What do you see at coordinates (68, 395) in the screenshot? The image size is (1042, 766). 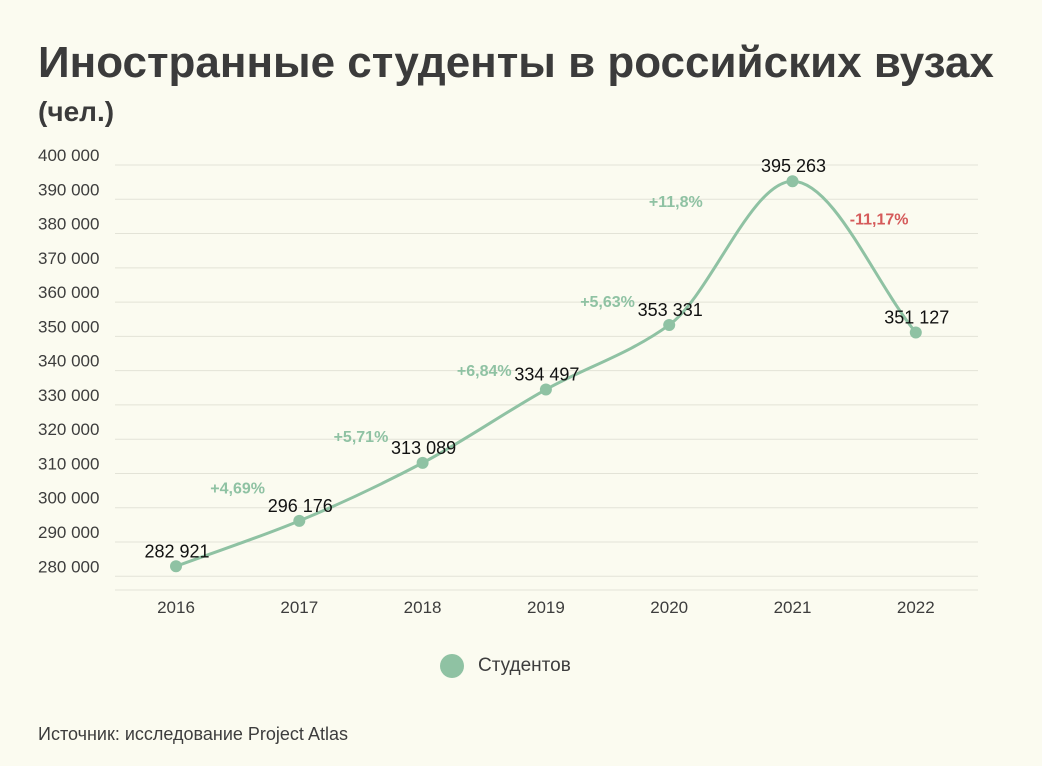 I see `y-tick-label: 330 000` at bounding box center [68, 395].